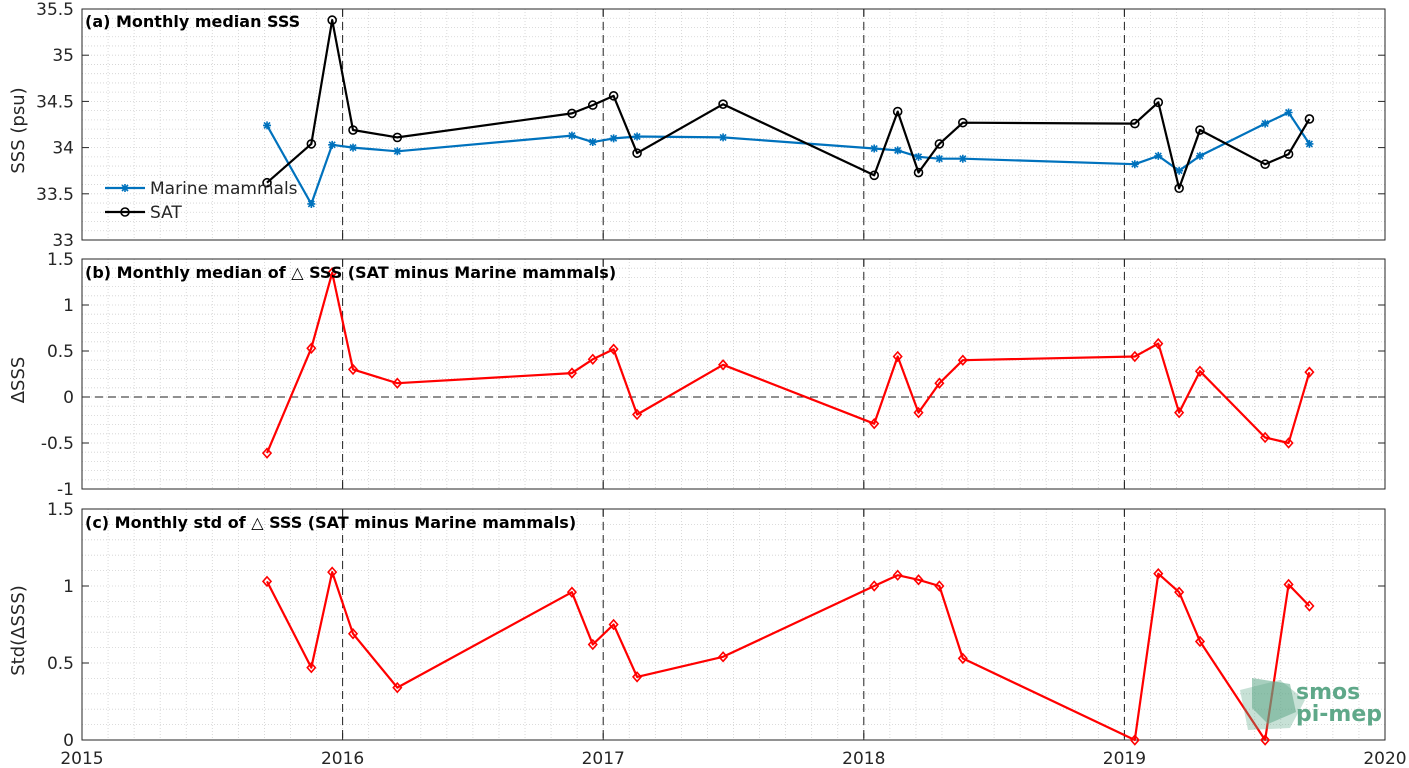  What do you see at coordinates (57, 444) in the screenshot?
I see `y-tick-label: -0.5` at bounding box center [57, 444].